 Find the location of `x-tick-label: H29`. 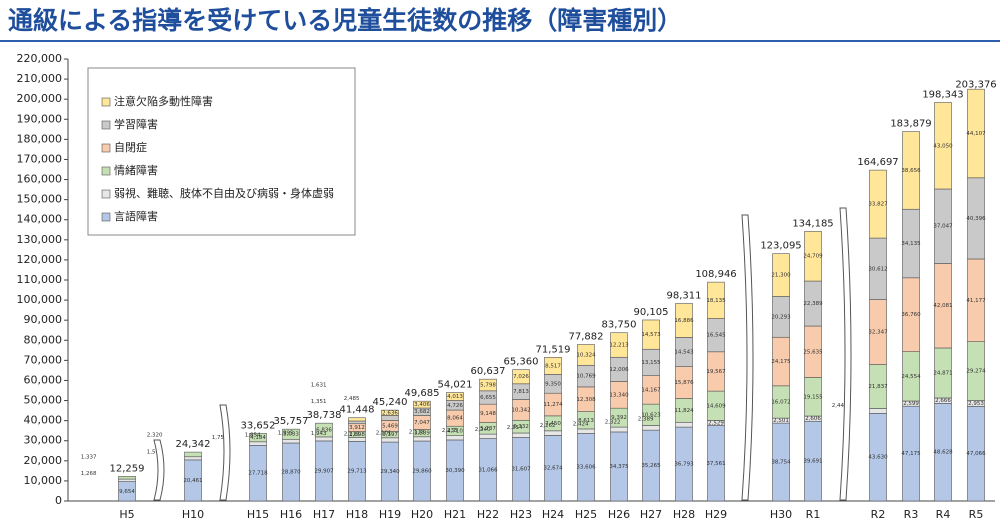

x-tick-label: H29 is located at coordinates (716, 514).